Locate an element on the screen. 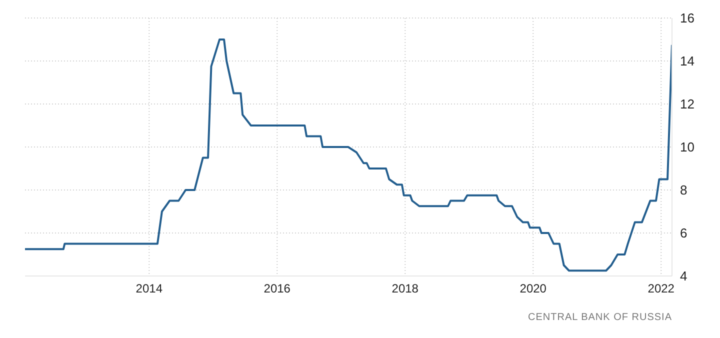 This screenshot has width=720, height=338. text: CENTRAL BANK OF RUSSIA is located at coordinates (600, 317).